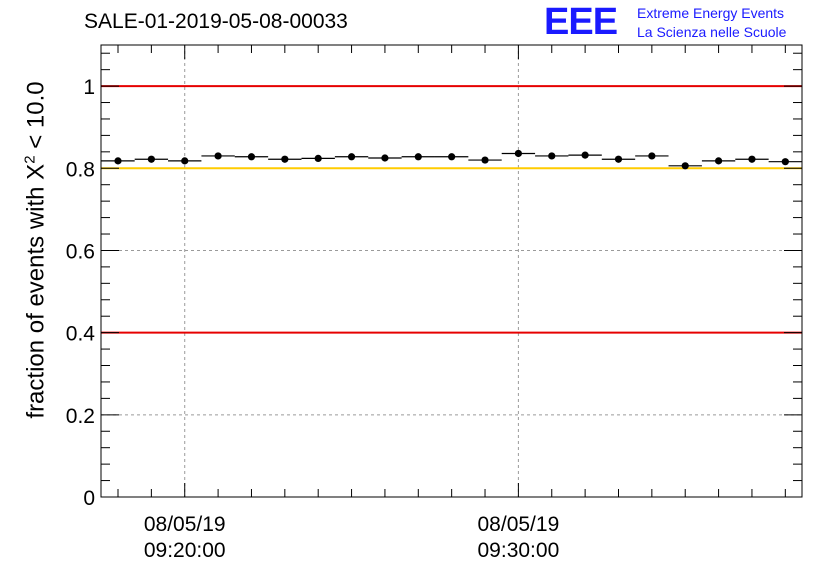 The width and height of the screenshot is (836, 572). Describe the element at coordinates (519, 550) in the screenshot. I see `x-tick-label-time: 09:30:00` at that location.